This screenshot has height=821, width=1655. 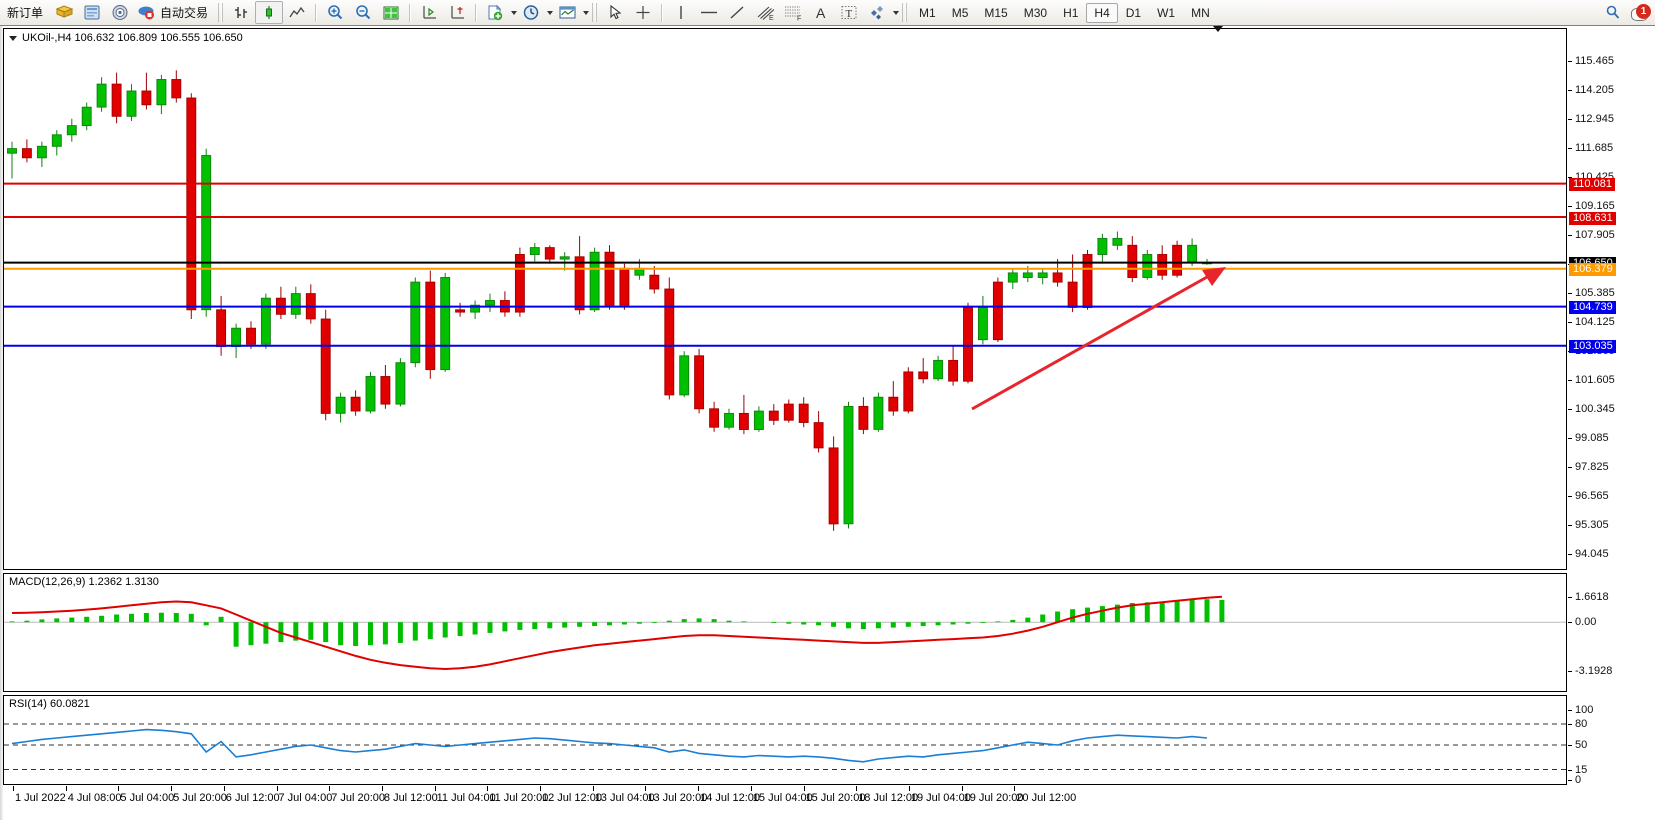 What do you see at coordinates (960, 12) in the screenshot?
I see `timeframe-m5: M5` at bounding box center [960, 12].